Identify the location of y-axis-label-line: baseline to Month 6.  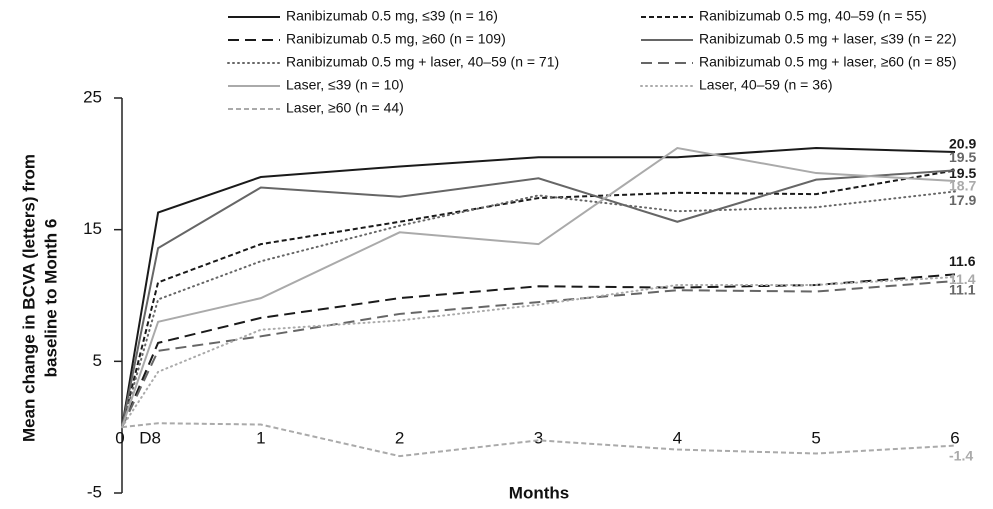
(50, 298).